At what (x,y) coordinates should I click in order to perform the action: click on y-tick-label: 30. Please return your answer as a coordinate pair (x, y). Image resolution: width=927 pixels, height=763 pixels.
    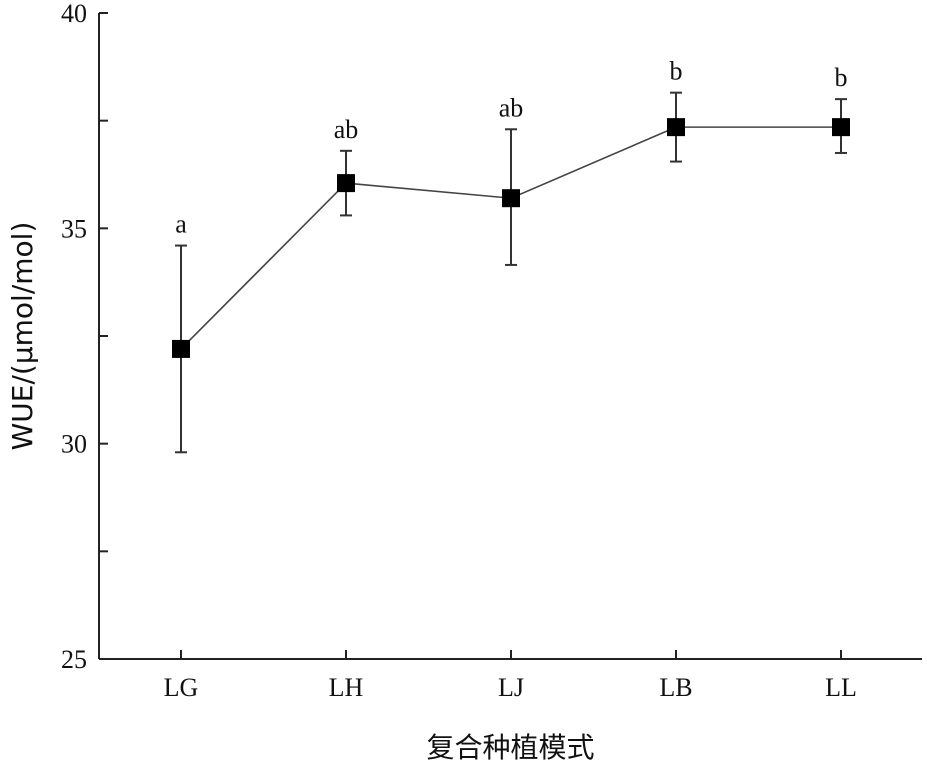
    Looking at the image, I should click on (74, 444).